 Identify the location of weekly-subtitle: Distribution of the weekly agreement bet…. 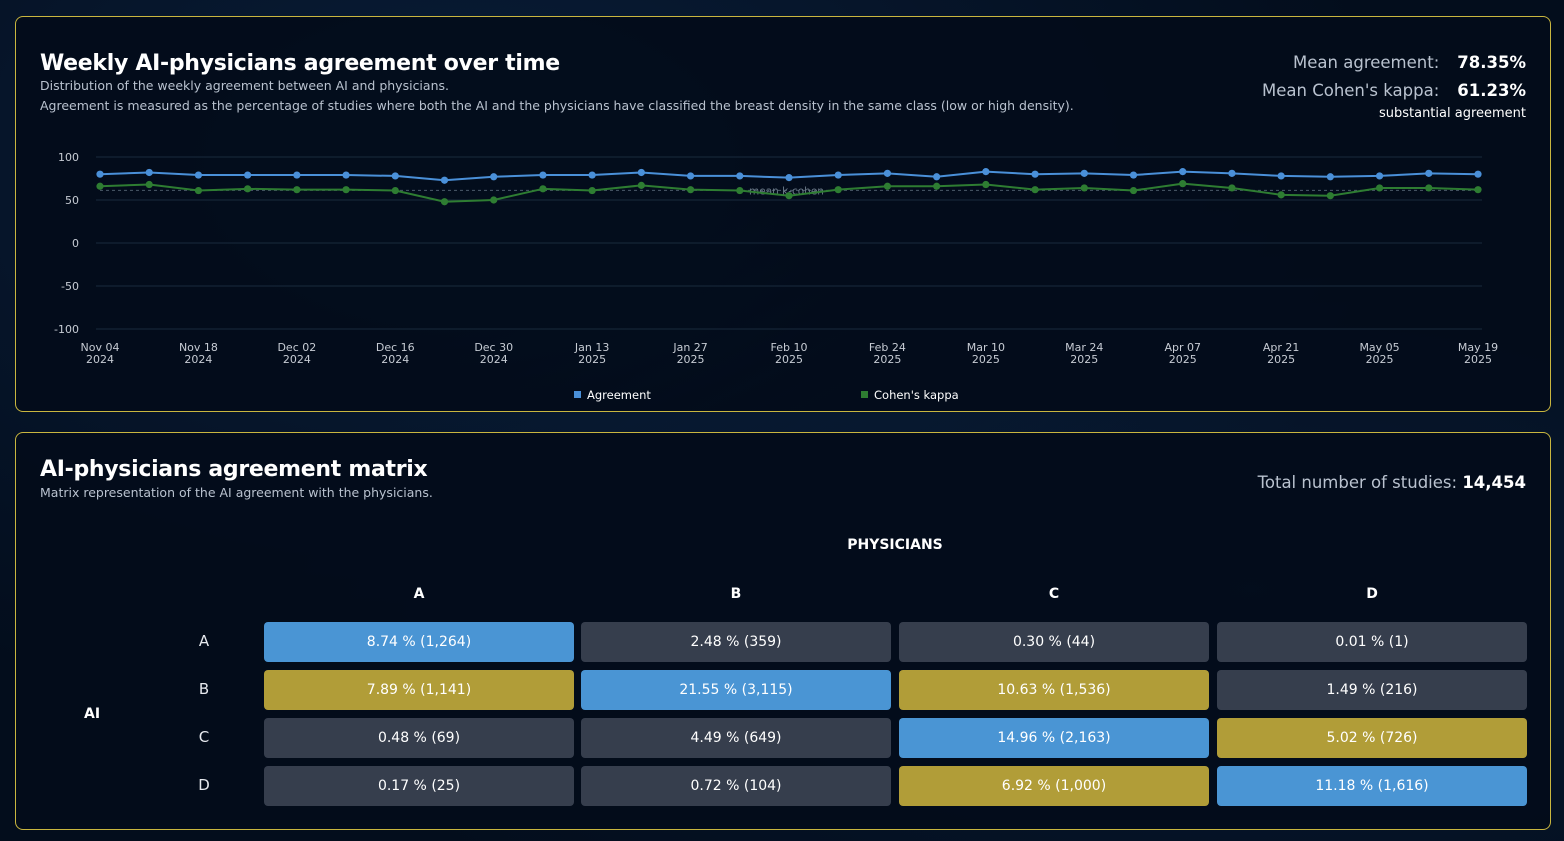
(244, 85).